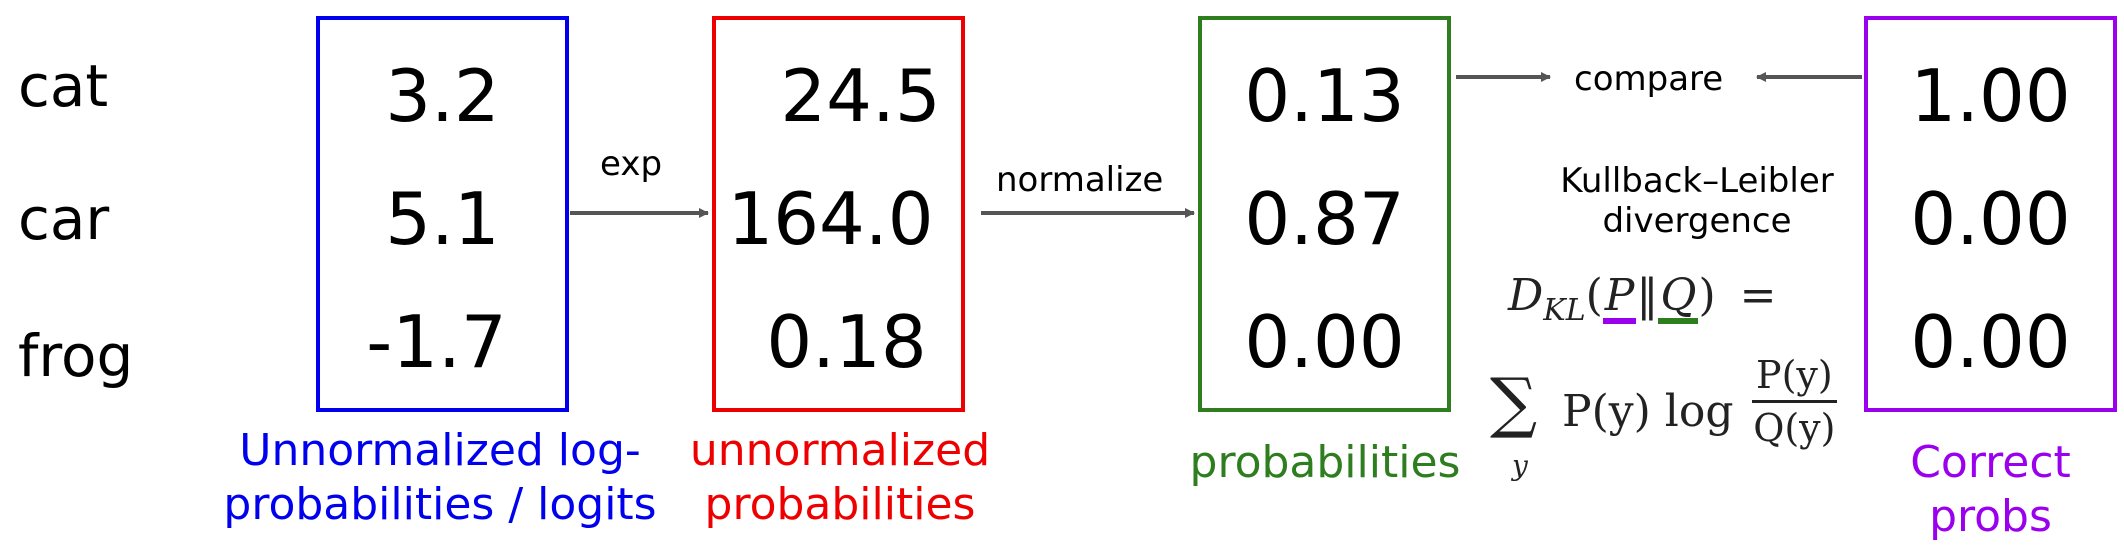 The image size is (2124, 558). Describe the element at coordinates (76, 356) in the screenshot. I see `row-label-frog: frog` at that location.